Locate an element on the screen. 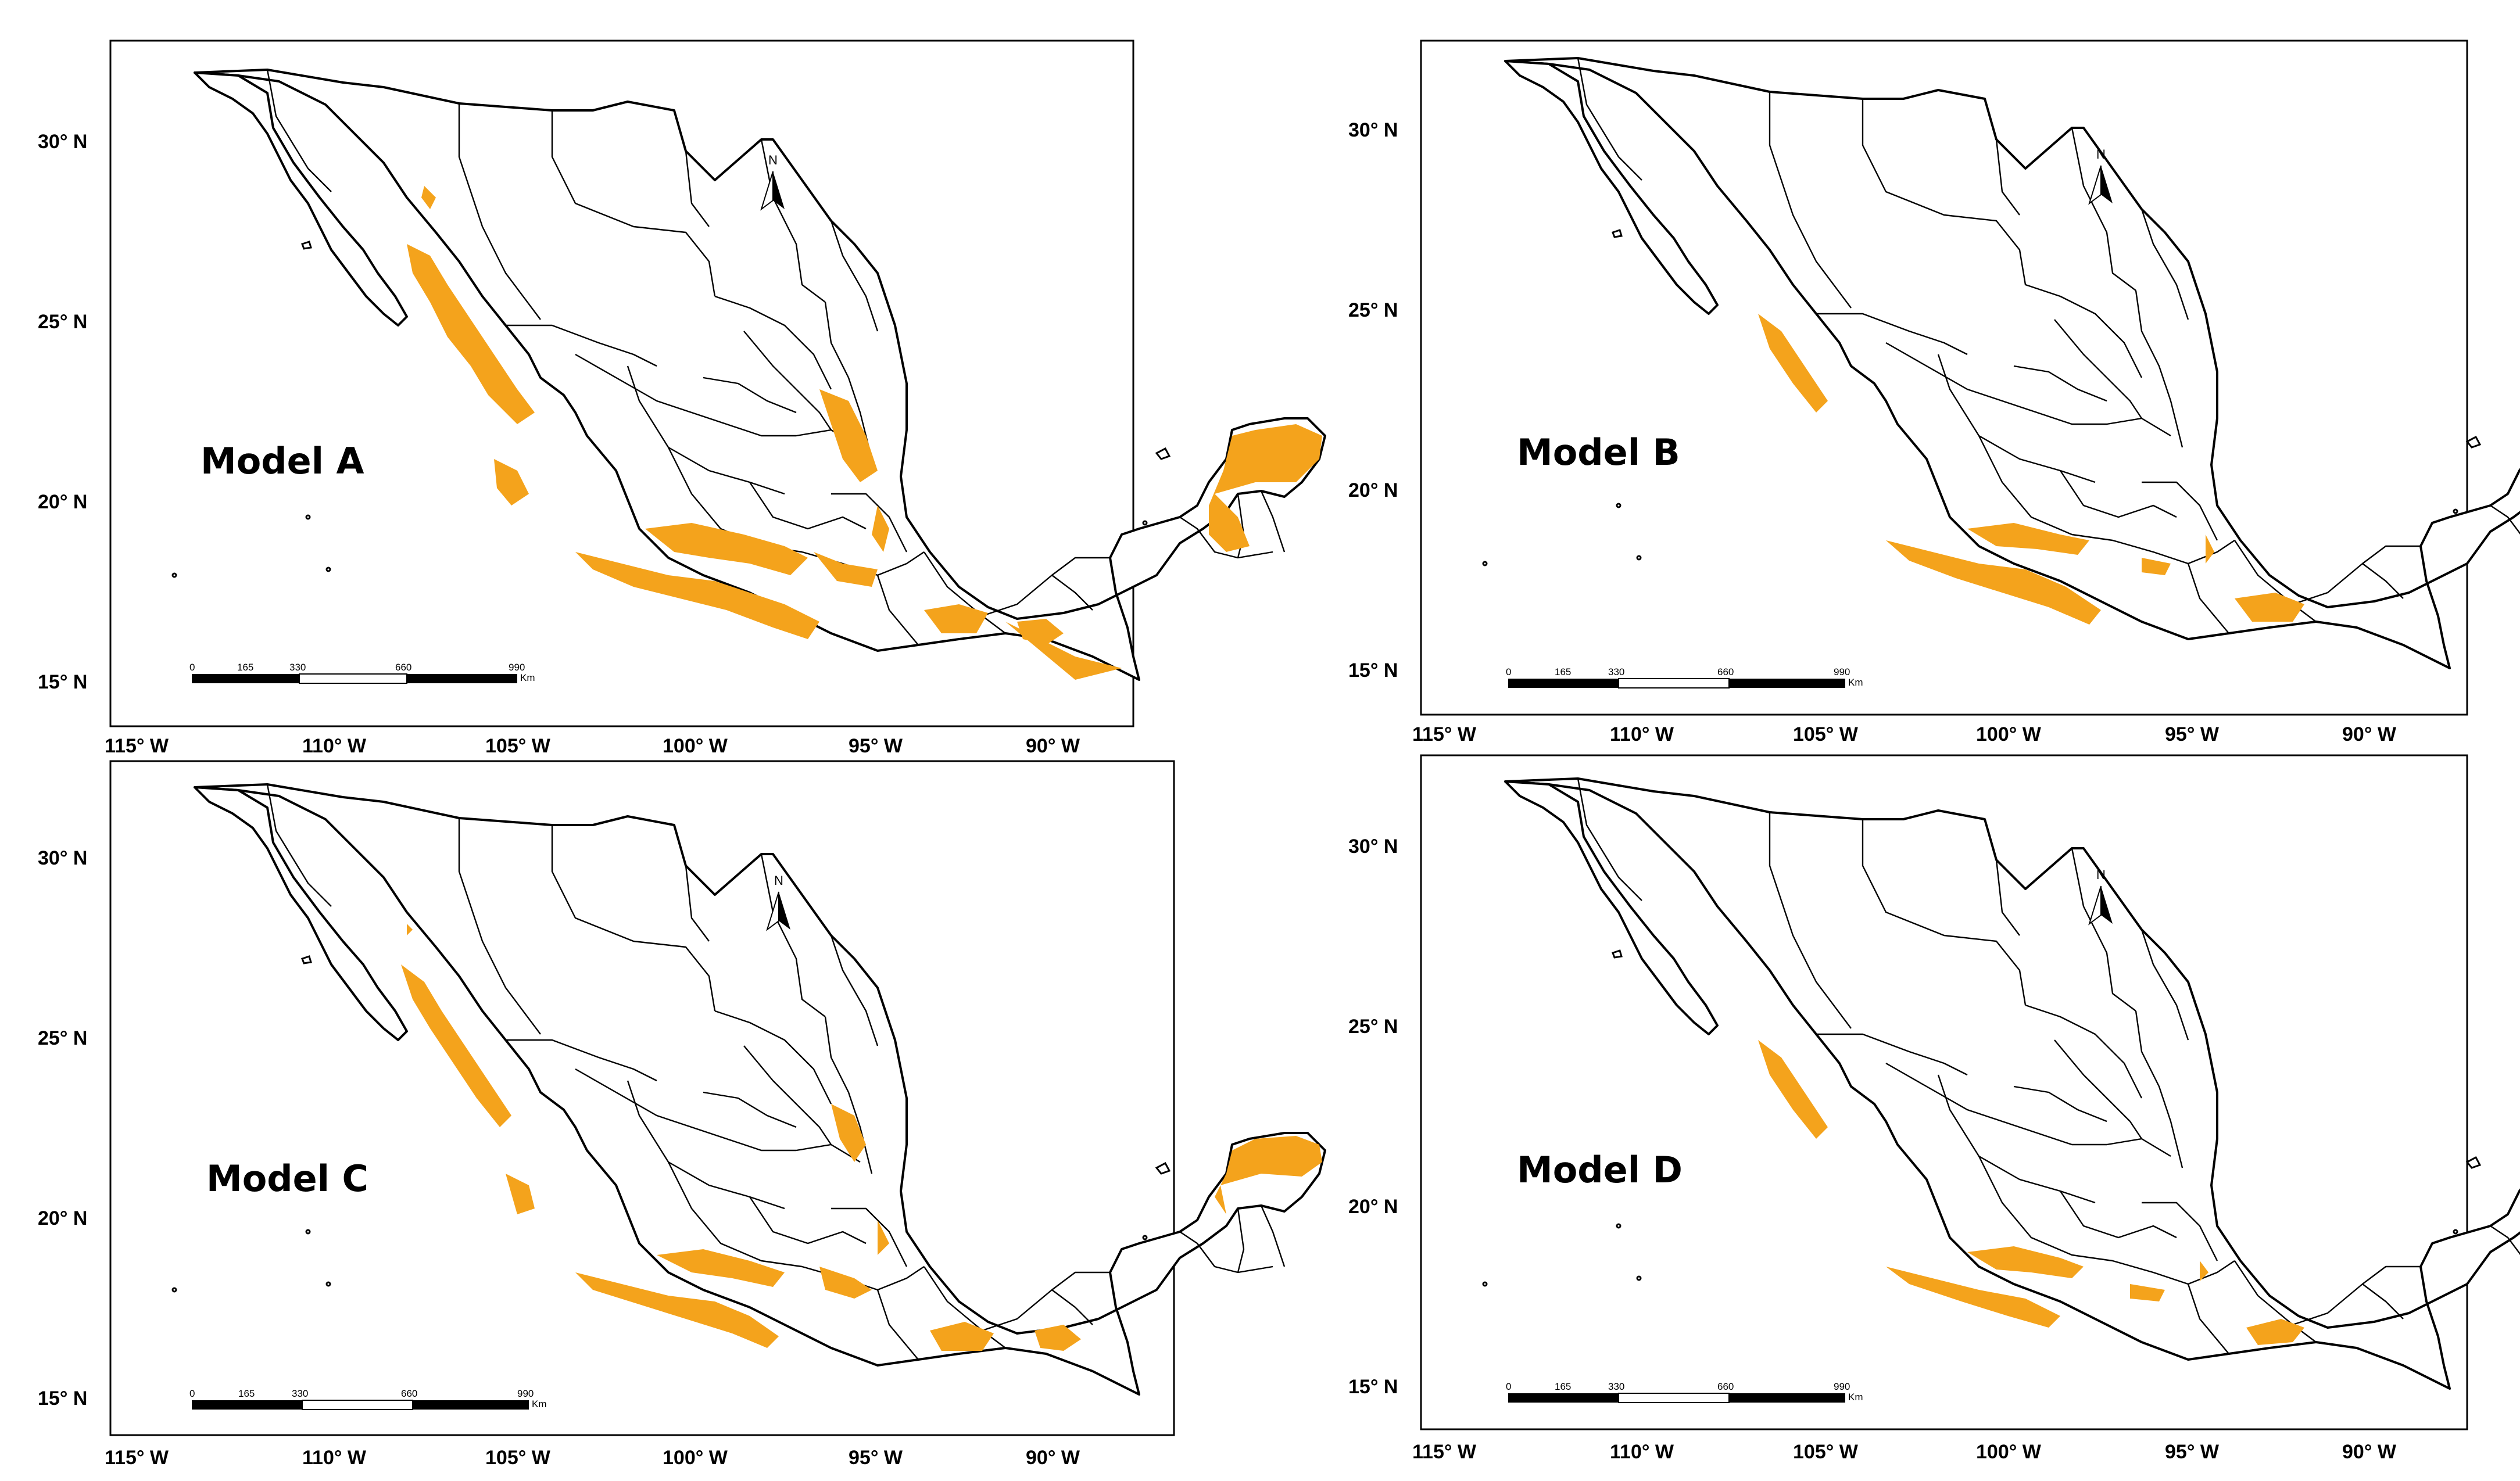 Image resolution: width=2520 pixels, height=1481 pixels. y-axis-ticks-a: 30° N 25° N 20° N 15° N is located at coordinates (63, 412).